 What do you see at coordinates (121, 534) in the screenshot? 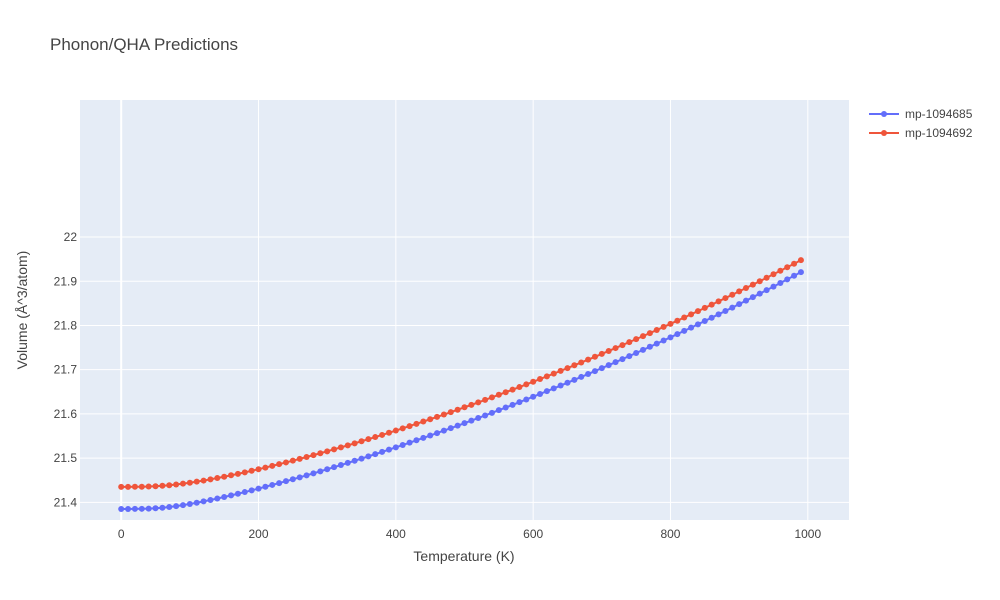
I see `x-tick-label: 0` at bounding box center [121, 534].